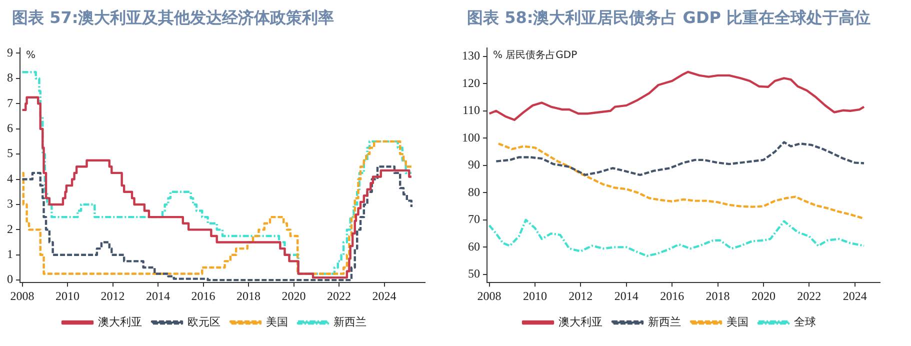 This screenshot has width=911, height=346. I want to click on y-tick-label: 80, so click(474, 191).